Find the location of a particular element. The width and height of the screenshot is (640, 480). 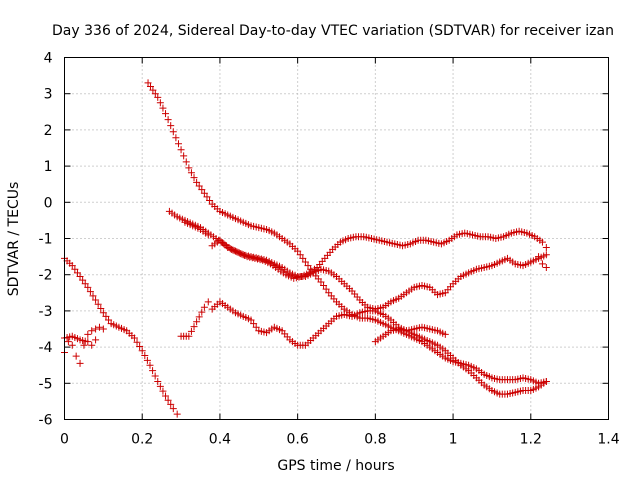

y-tick-label: -2 is located at coordinates (46, 276).